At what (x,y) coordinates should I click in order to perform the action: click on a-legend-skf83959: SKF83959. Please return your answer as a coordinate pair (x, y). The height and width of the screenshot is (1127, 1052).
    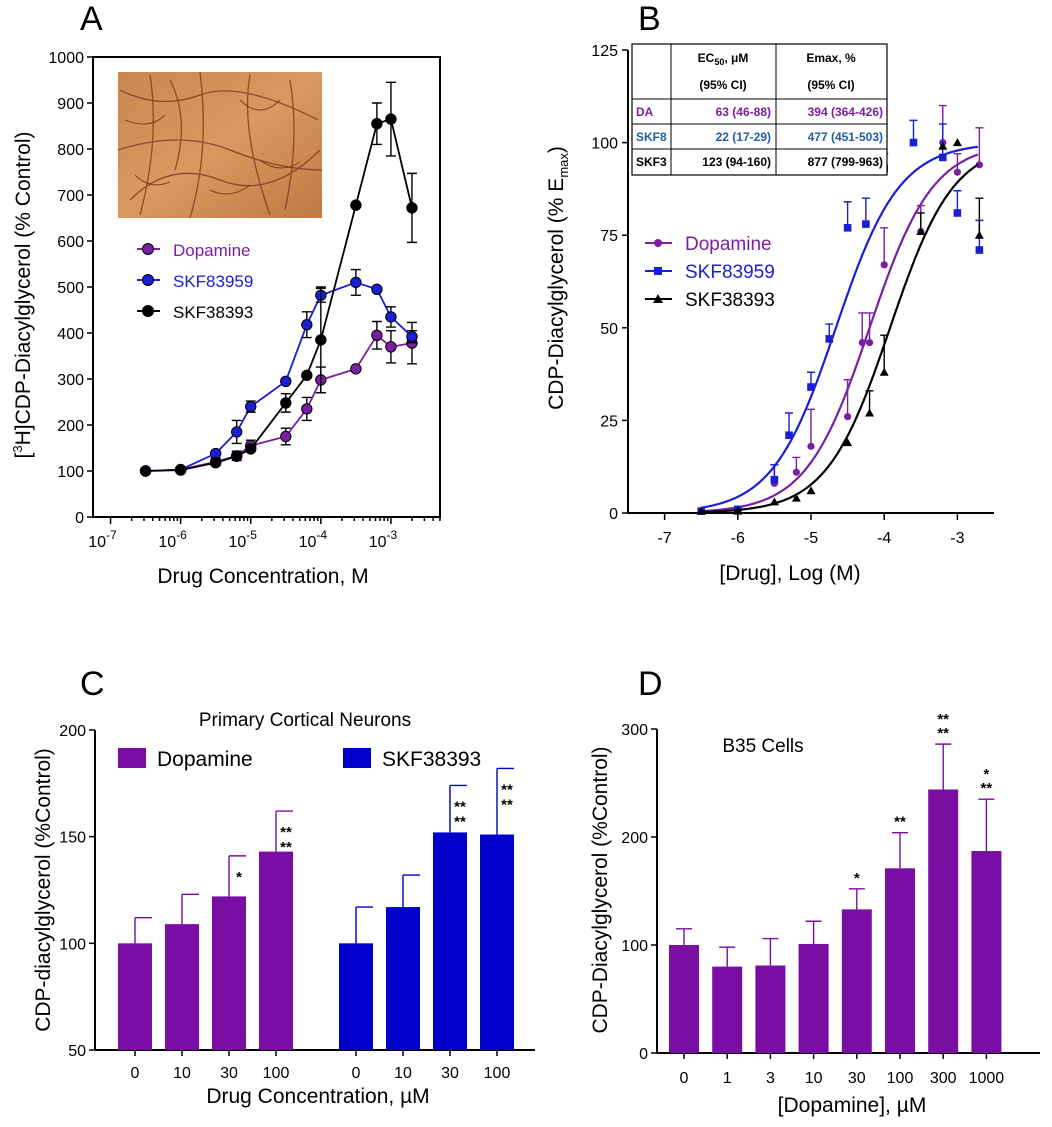
    Looking at the image, I should click on (213, 281).